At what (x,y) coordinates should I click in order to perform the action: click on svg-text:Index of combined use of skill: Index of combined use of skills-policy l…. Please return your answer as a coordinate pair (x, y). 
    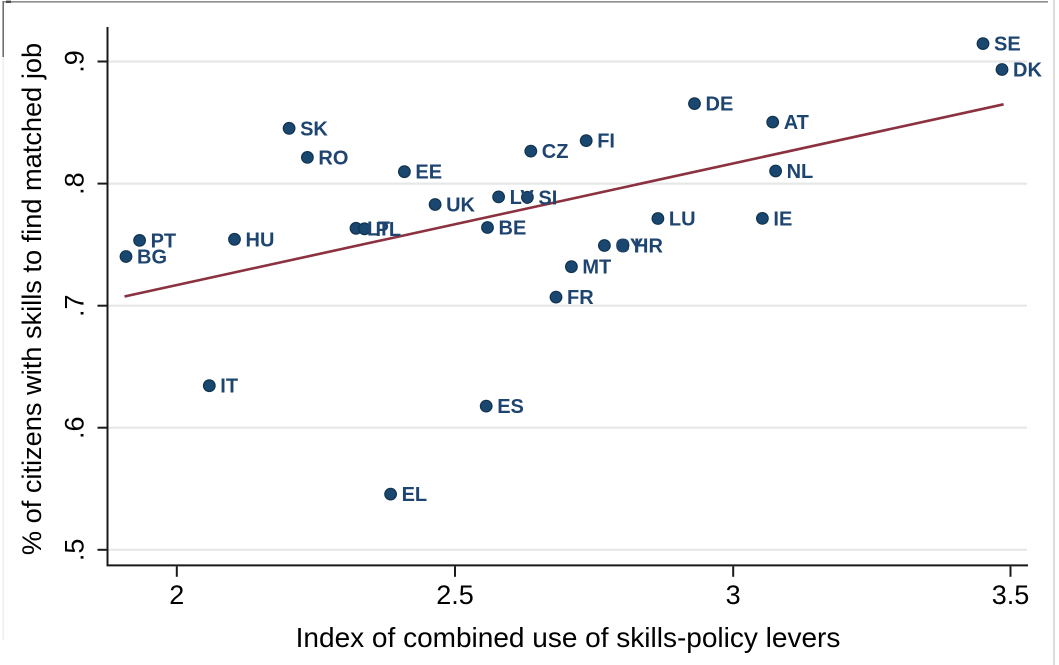
    Looking at the image, I should click on (568, 637).